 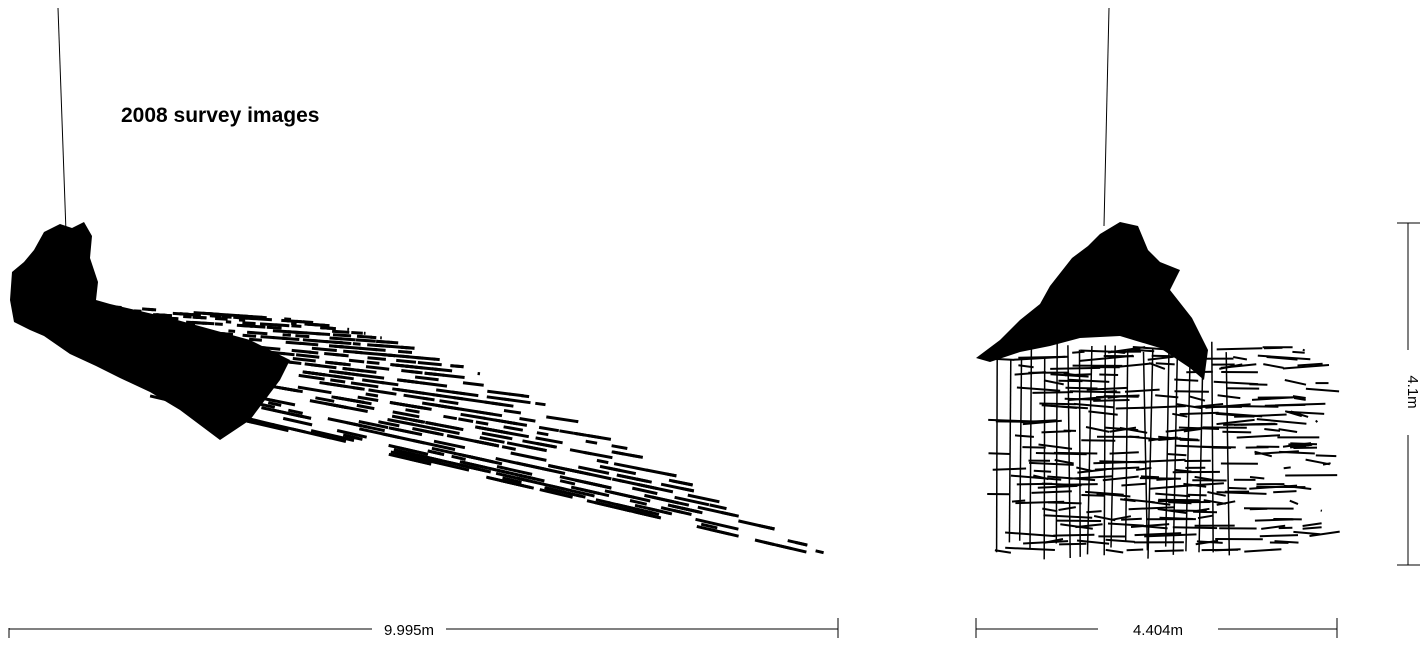 What do you see at coordinates (1156, 628) in the screenshot?
I see `end-width-dimension: 4.404m` at bounding box center [1156, 628].